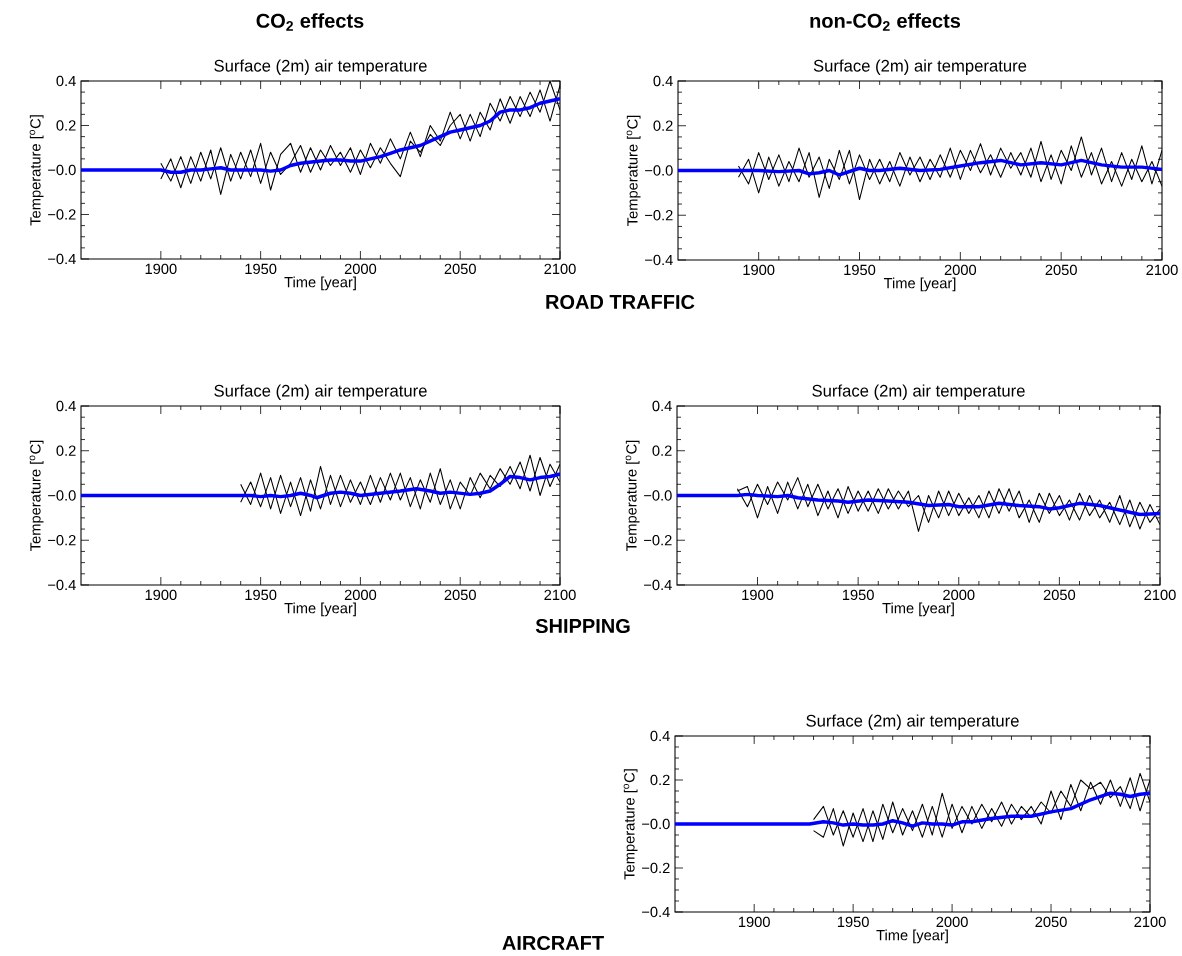 This screenshot has height=956, width=1182. What do you see at coordinates (582, 626) in the screenshot?
I see `text: SHIPPING` at bounding box center [582, 626].